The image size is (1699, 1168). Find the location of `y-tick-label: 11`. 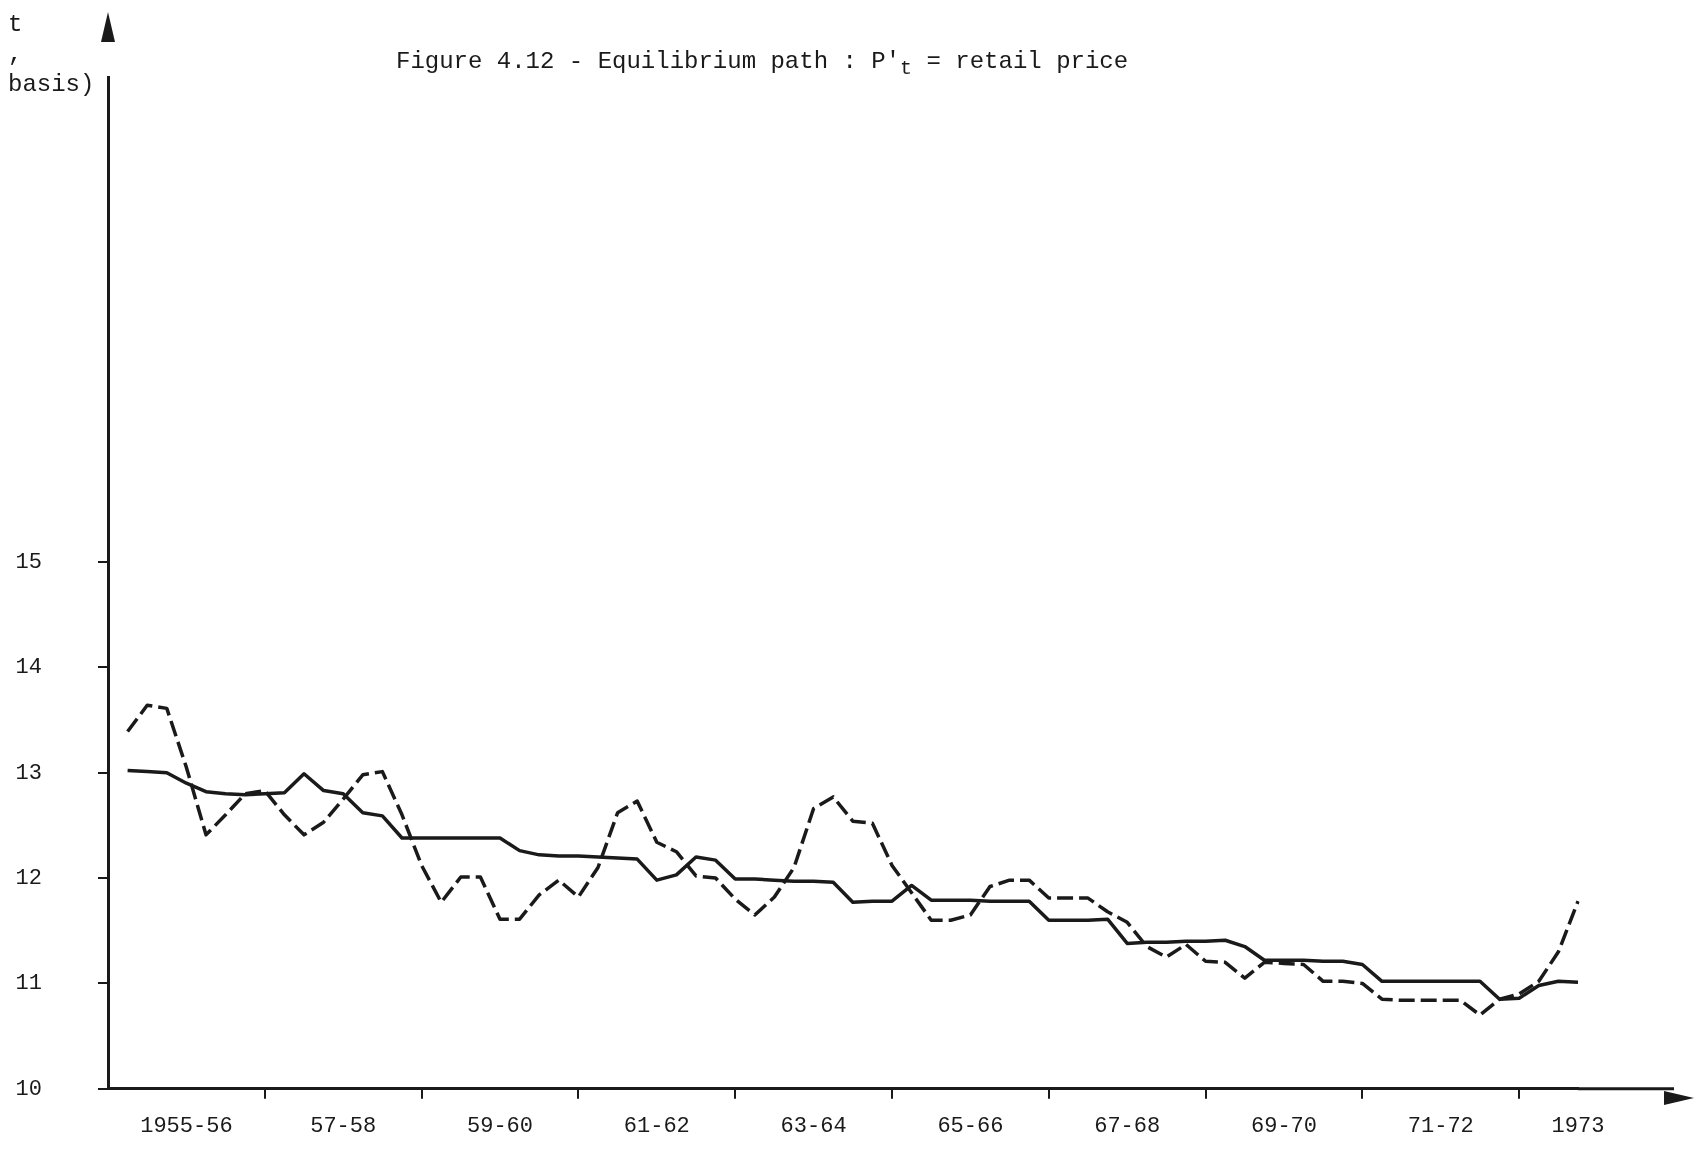

y-tick-label: 11 is located at coordinates (28, 984).